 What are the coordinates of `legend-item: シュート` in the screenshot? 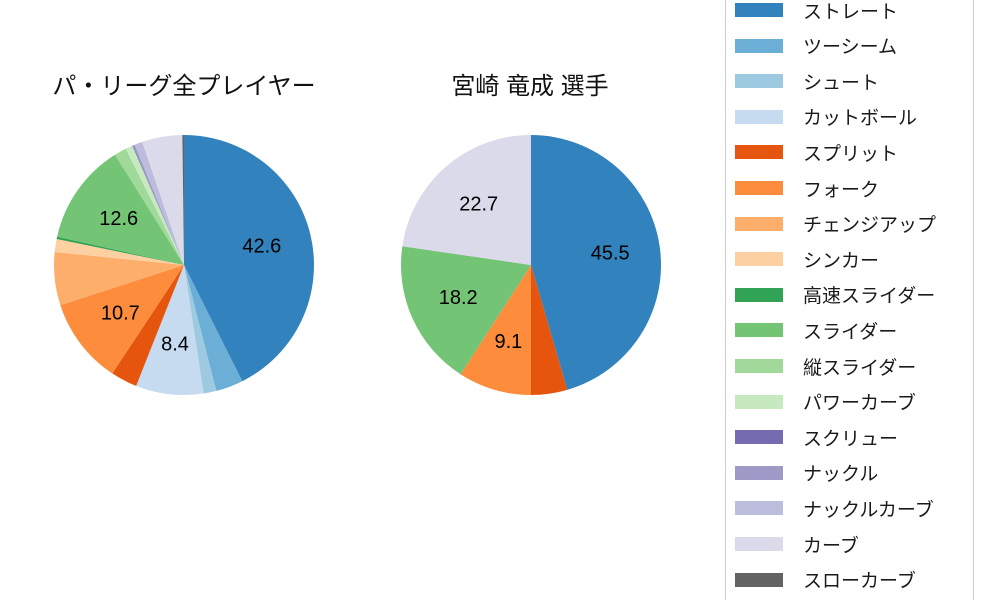 It's located at (849, 81).